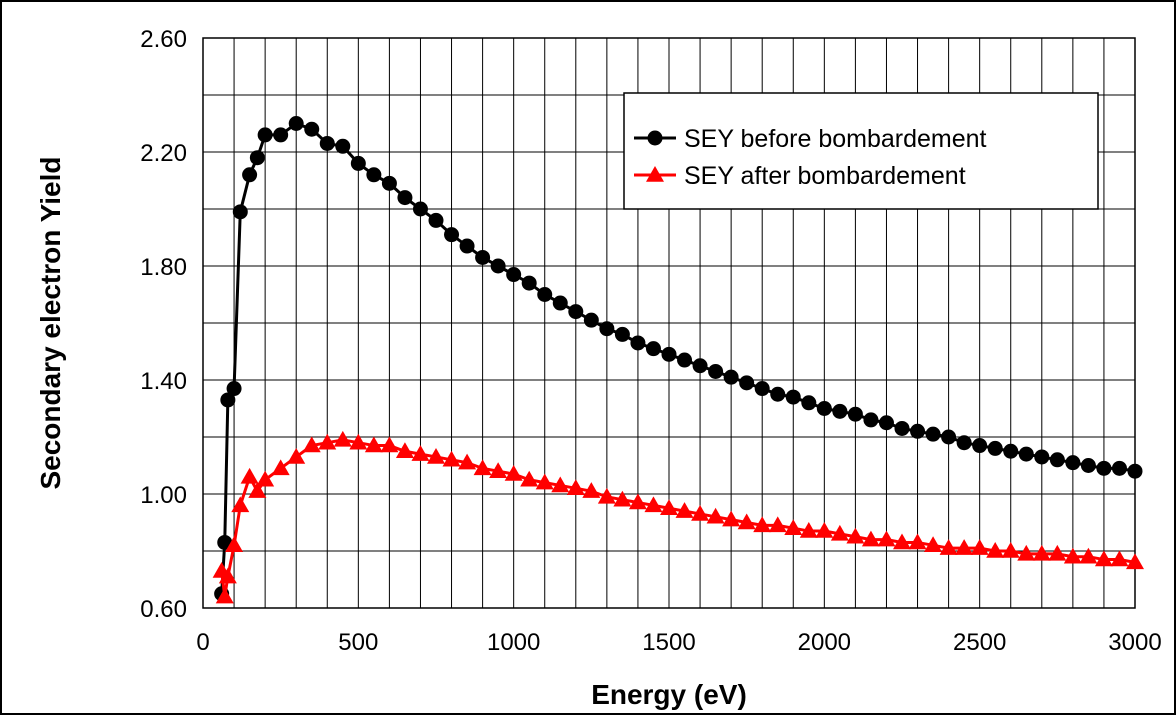 The image size is (1176, 717). I want to click on legend-item: SEY before bombardement, so click(810, 139).